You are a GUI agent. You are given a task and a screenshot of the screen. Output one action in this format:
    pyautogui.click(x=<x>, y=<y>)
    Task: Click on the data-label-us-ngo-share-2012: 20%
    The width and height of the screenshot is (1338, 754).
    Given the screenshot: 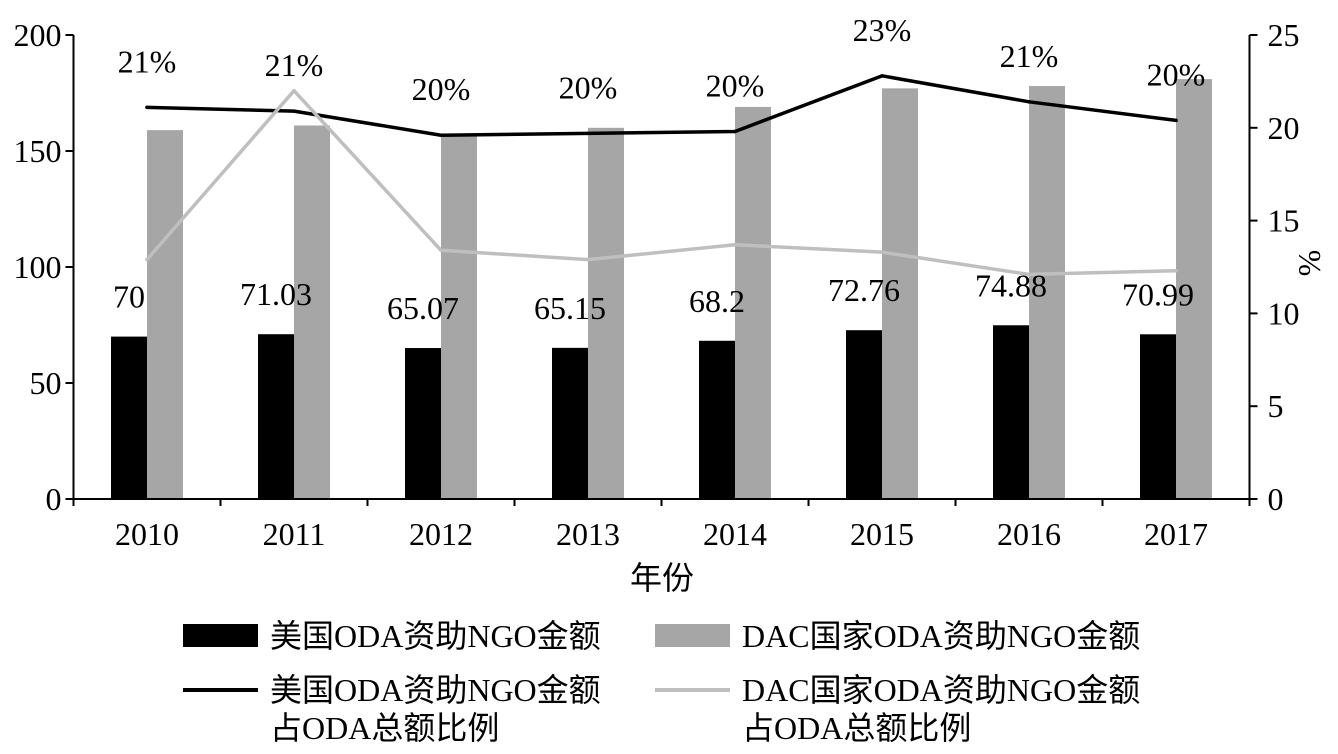 What is the action you would take?
    pyautogui.click(x=441, y=89)
    